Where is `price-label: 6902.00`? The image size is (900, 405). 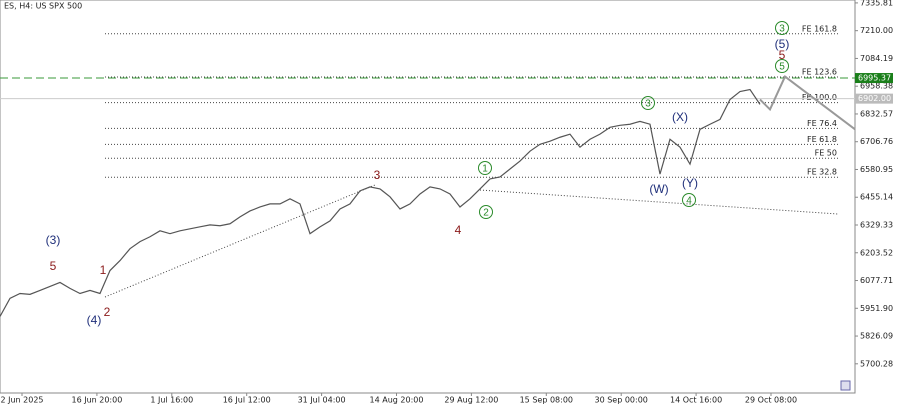 price-label: 6902.00 is located at coordinates (874, 98).